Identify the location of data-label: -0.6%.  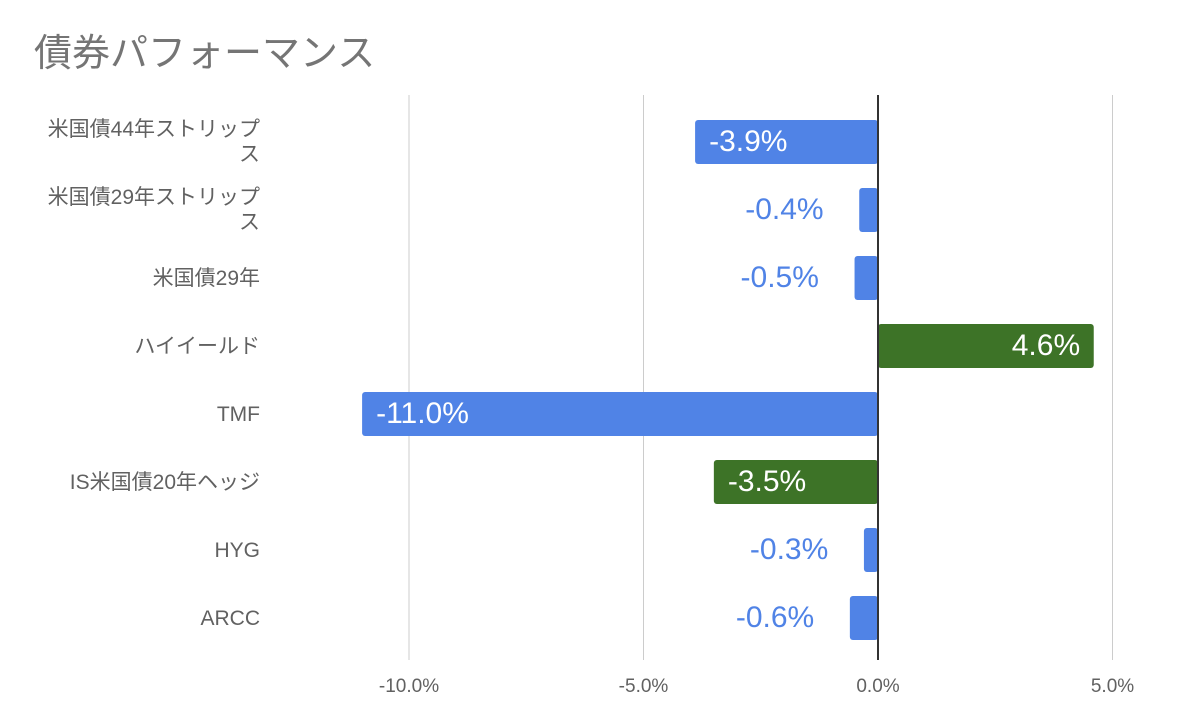
(775, 617).